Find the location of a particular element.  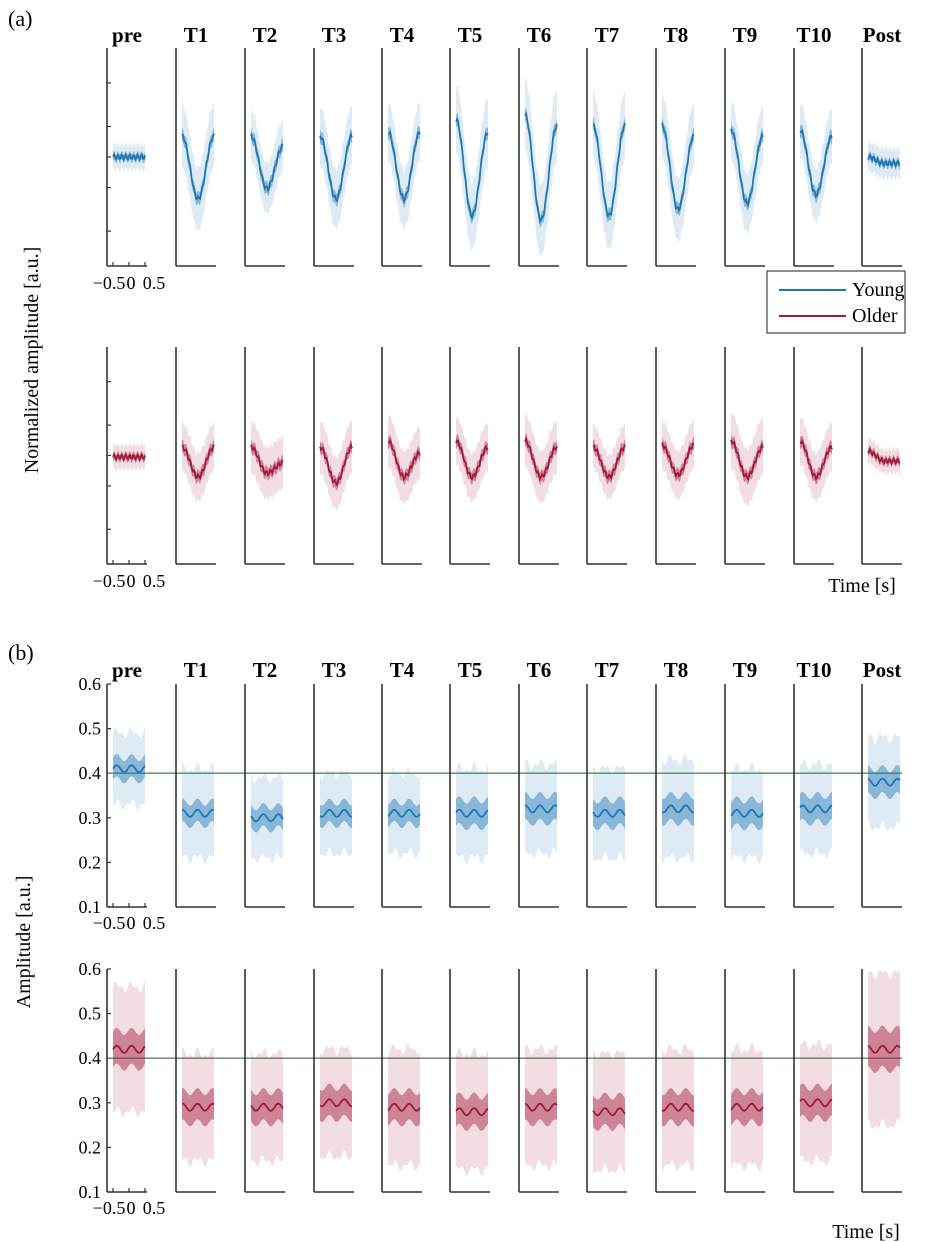

xtick-label-a-pos: 0.5 is located at coordinates (154, 581).